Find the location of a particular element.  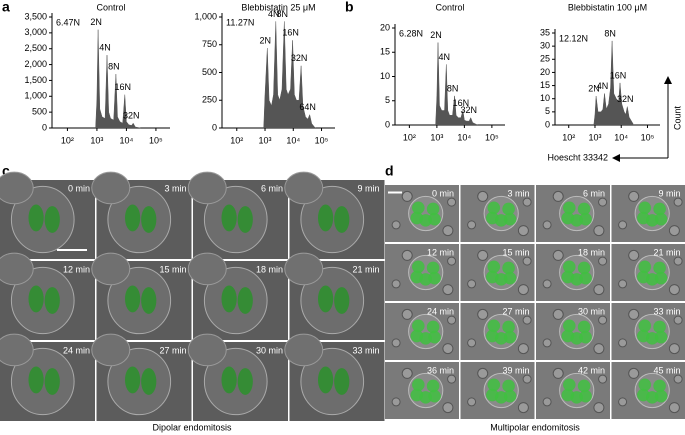

y-tick-label: 5 is located at coordinates (387, 100).